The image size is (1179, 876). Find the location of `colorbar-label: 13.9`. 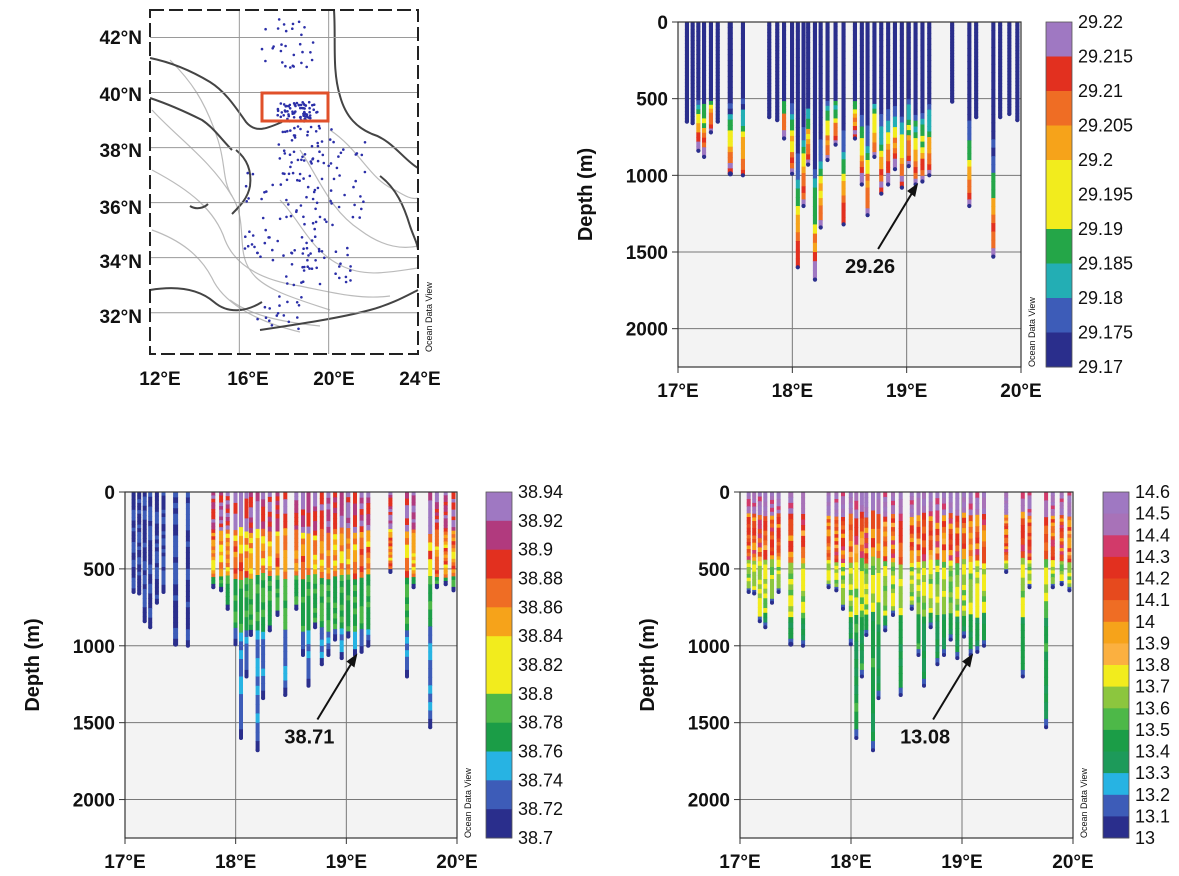

colorbar-label: 13.9 is located at coordinates (1152, 643).